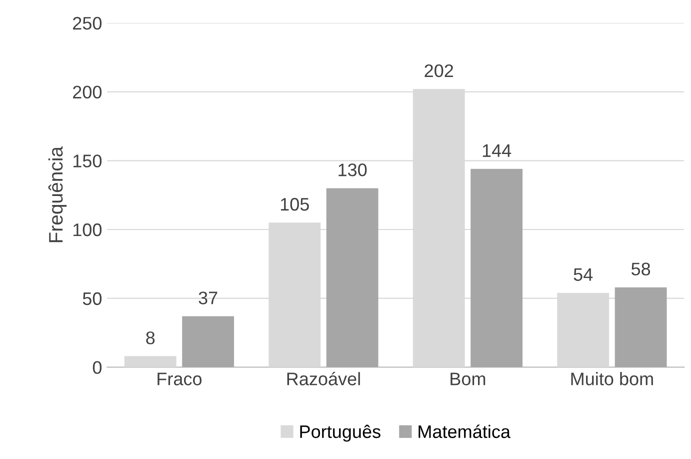  Describe the element at coordinates (87, 92) in the screenshot. I see `y-tick-label: 200` at that location.